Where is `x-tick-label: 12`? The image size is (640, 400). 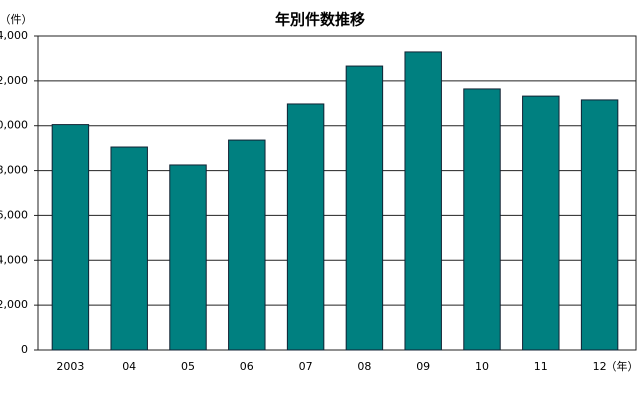
x-tick-label: 12 is located at coordinates (600, 366).